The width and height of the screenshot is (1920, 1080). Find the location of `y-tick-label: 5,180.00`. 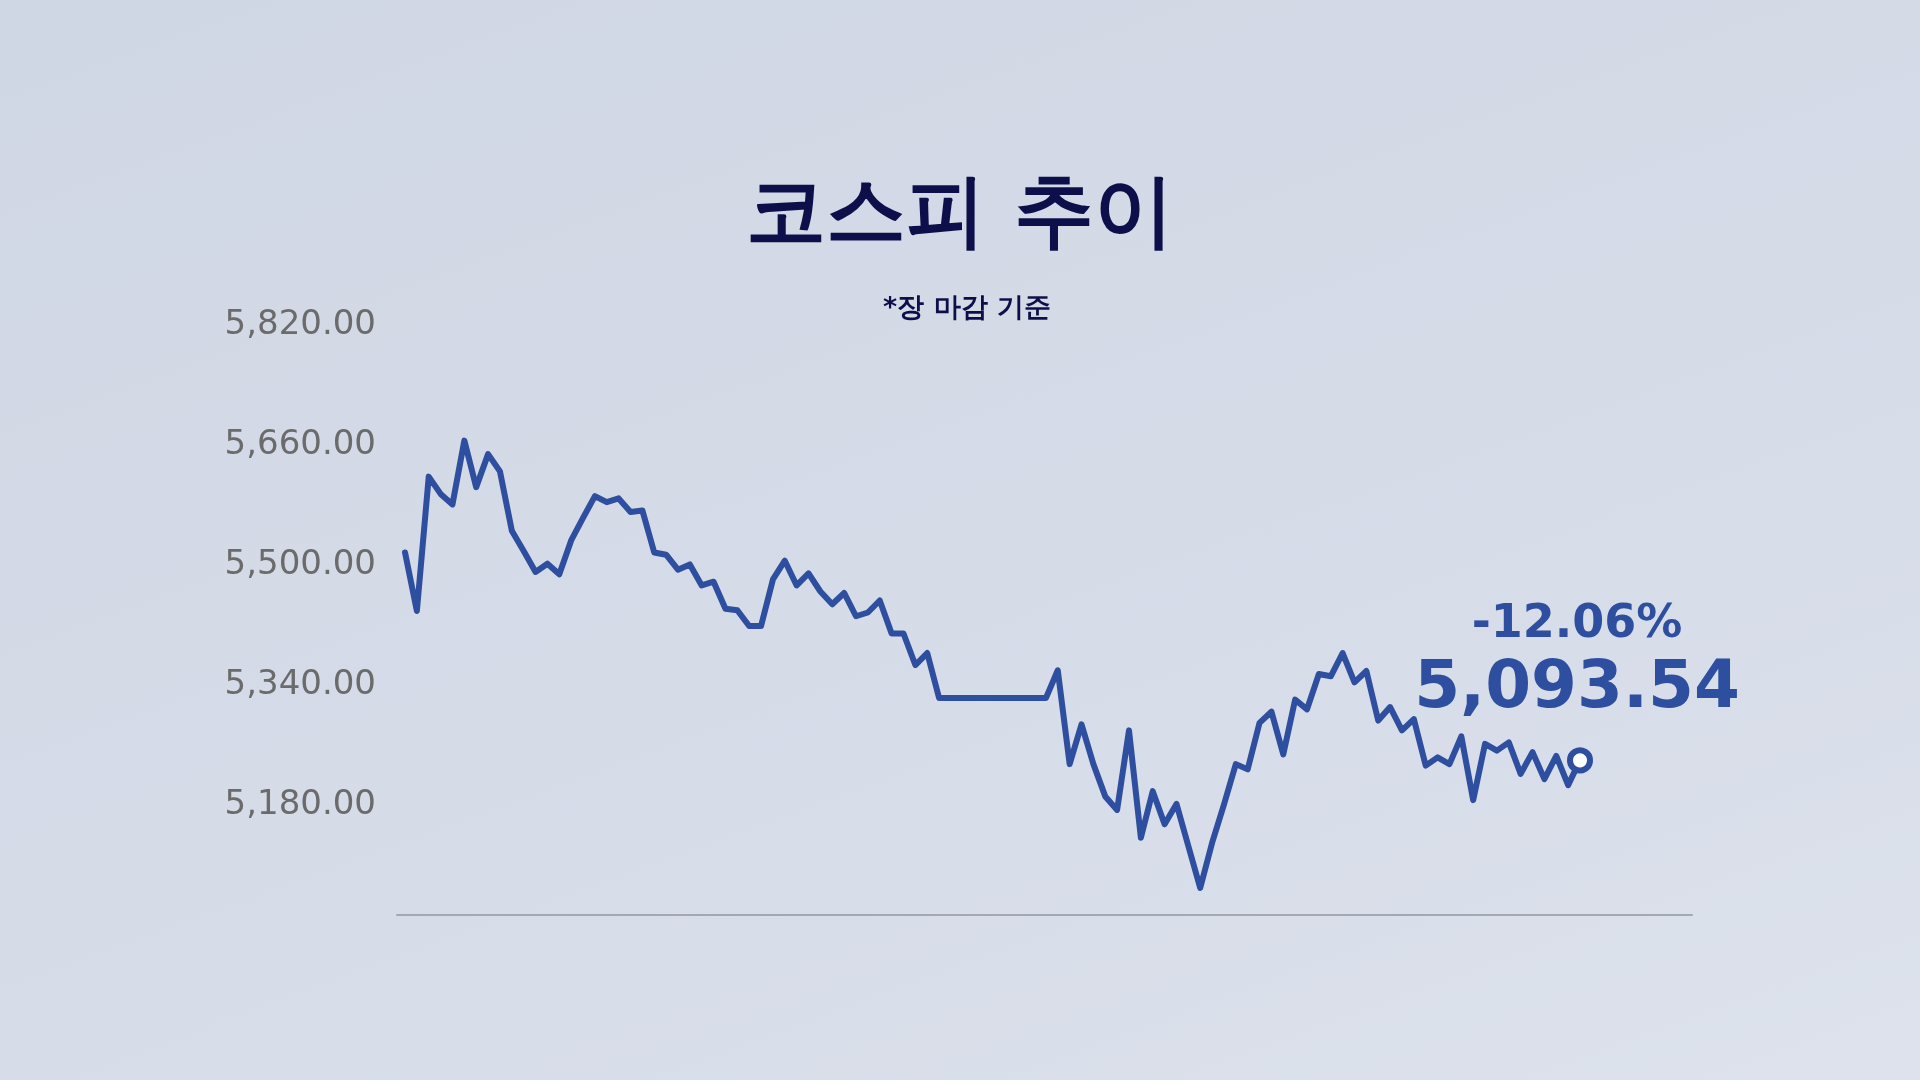

y-tick-label: 5,180.00 is located at coordinates (300, 802).